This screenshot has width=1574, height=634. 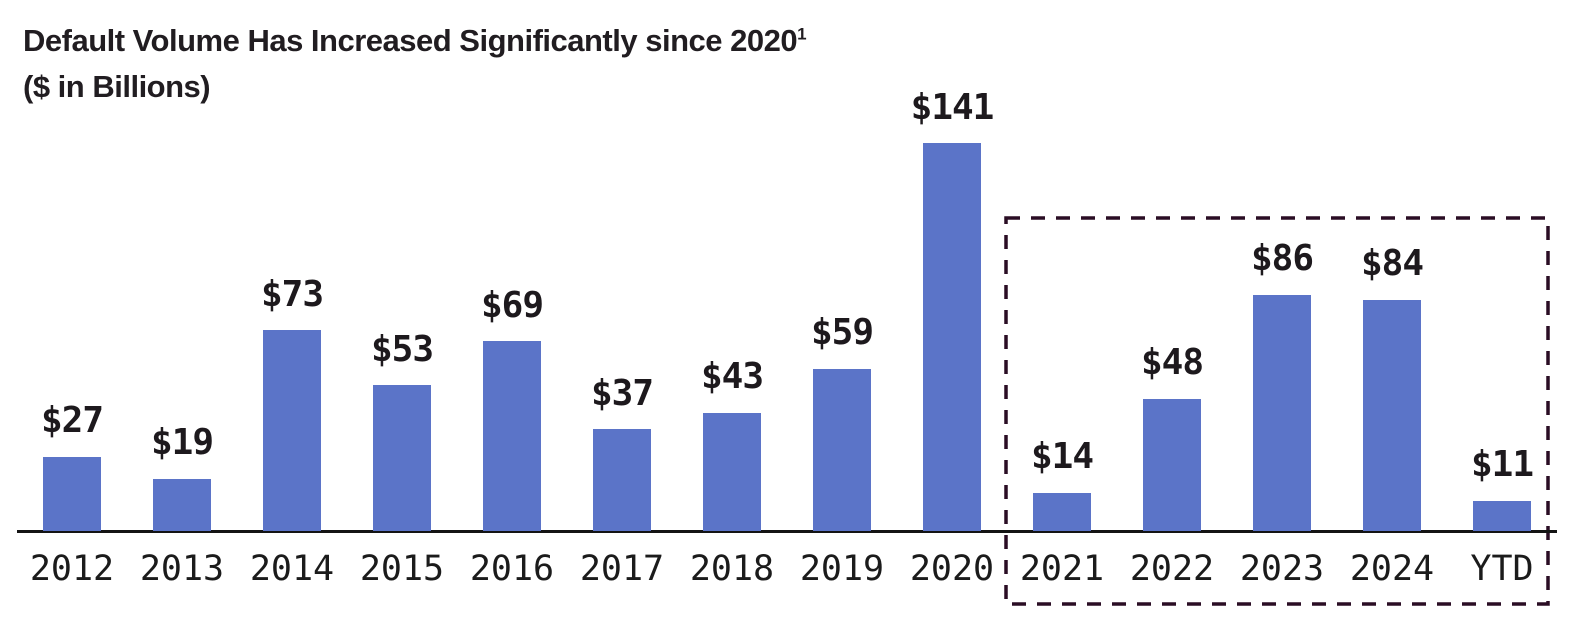 I want to click on x-axis-tick-label-YTD: YTD, so click(x=1502, y=569).